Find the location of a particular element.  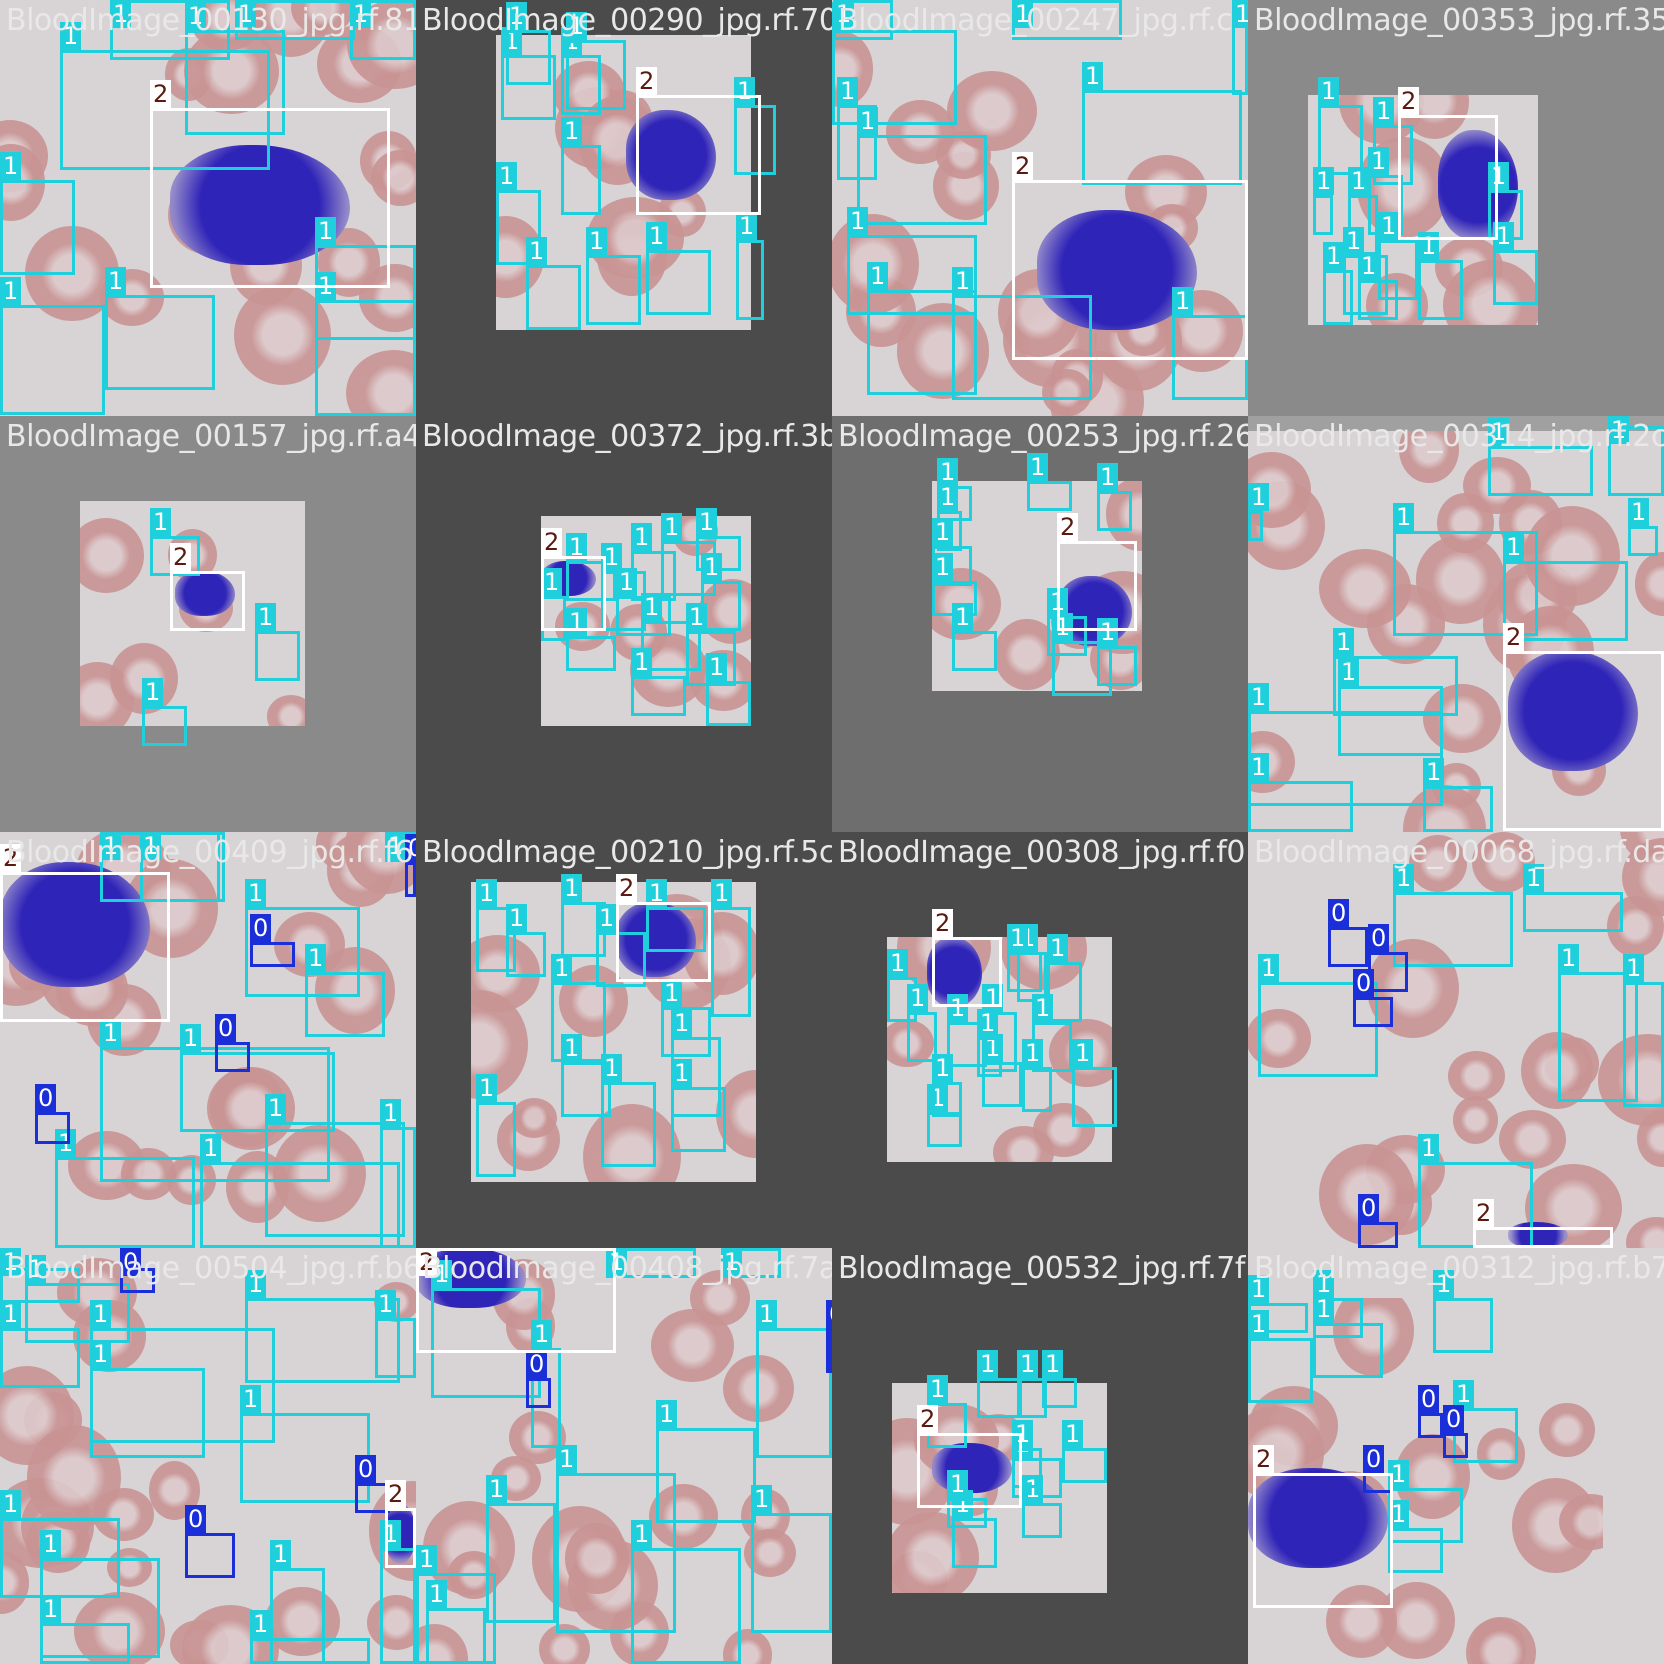

tile-filename-caption: BloodImage_00504_jpg.rf.b6 is located at coordinates (211, 1268).